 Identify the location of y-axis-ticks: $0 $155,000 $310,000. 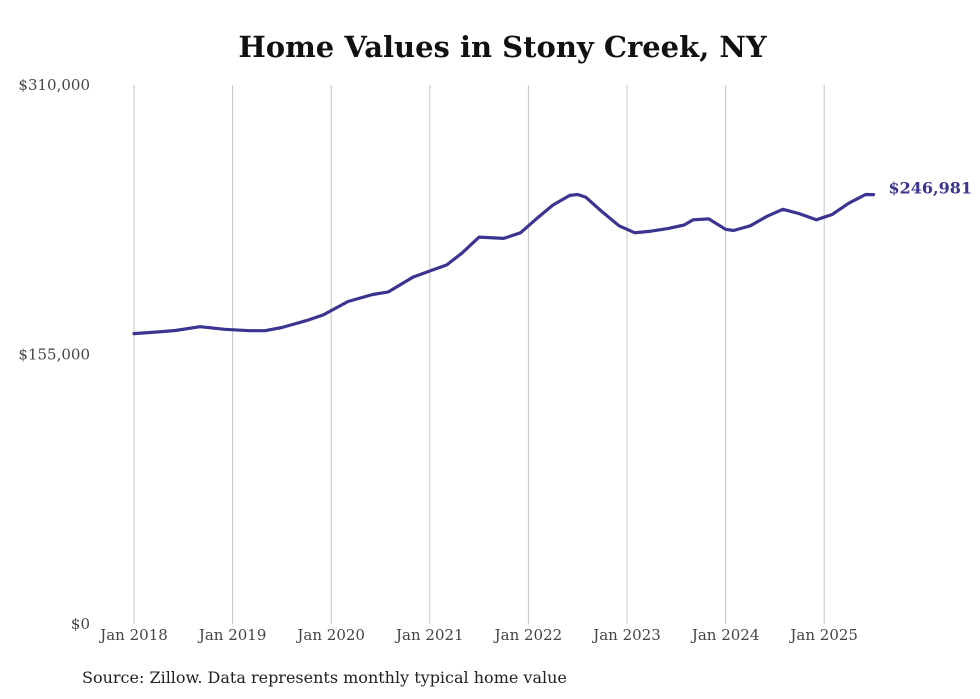
(54, 354).